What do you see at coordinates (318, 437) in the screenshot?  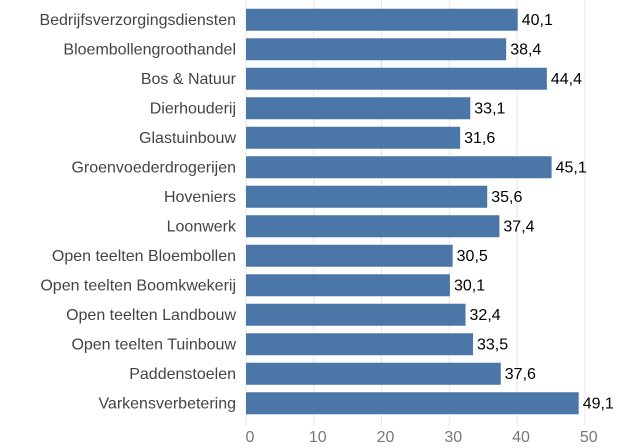 I see `x-tick-label: 10` at bounding box center [318, 437].